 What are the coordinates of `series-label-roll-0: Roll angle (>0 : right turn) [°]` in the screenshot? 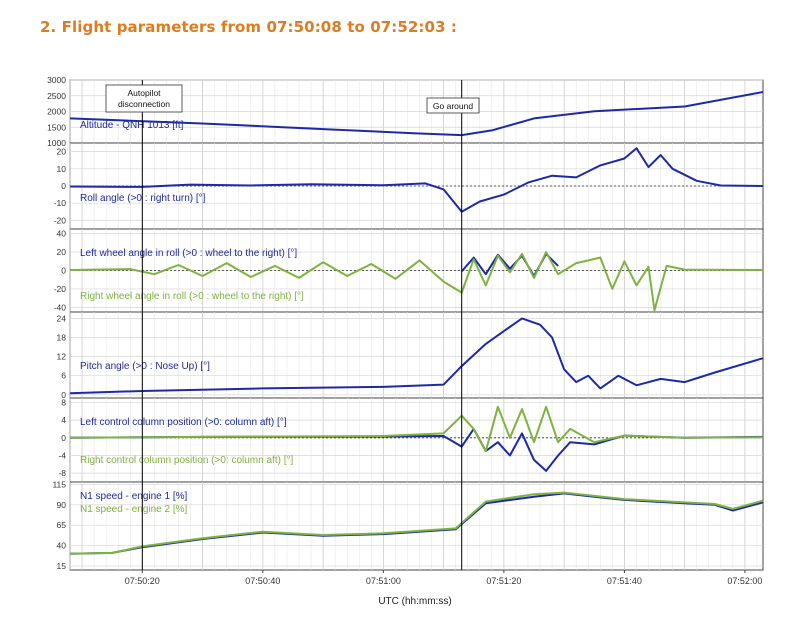 It's located at (143, 198).